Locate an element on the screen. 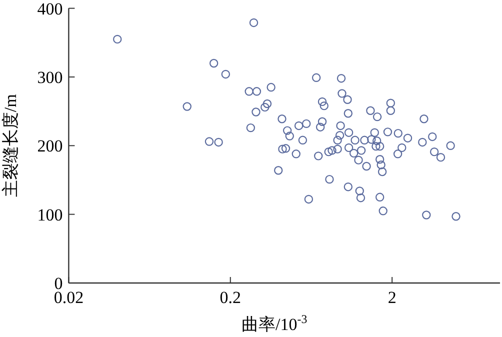  y-axis-title: 主裂缝长度/m is located at coordinates (10, 146).